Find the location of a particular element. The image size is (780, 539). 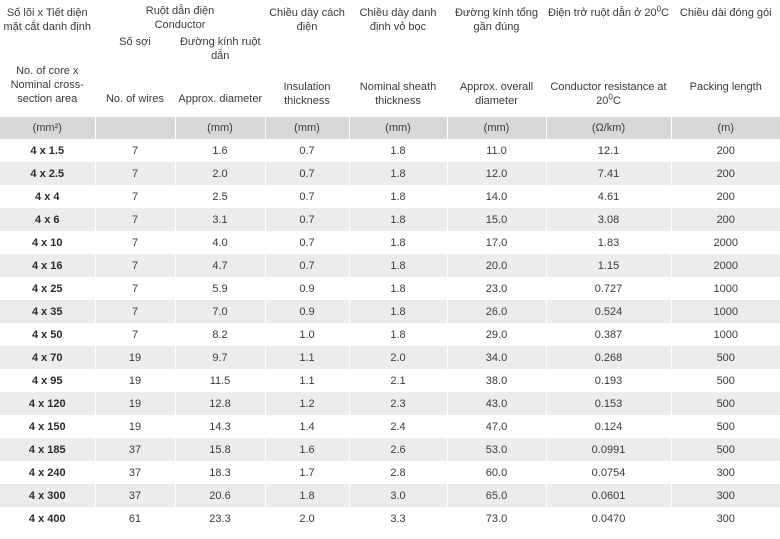

cell-diameter: 20.6 is located at coordinates (220, 495).